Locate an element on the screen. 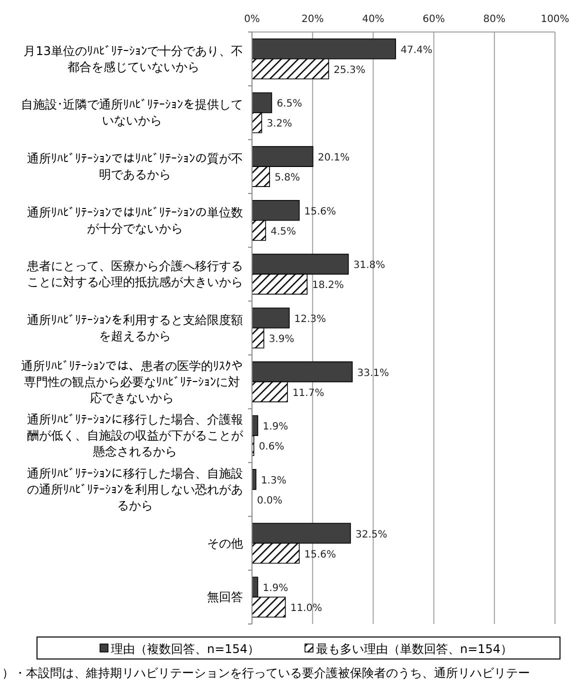  data-label: 5.8% is located at coordinates (287, 178).